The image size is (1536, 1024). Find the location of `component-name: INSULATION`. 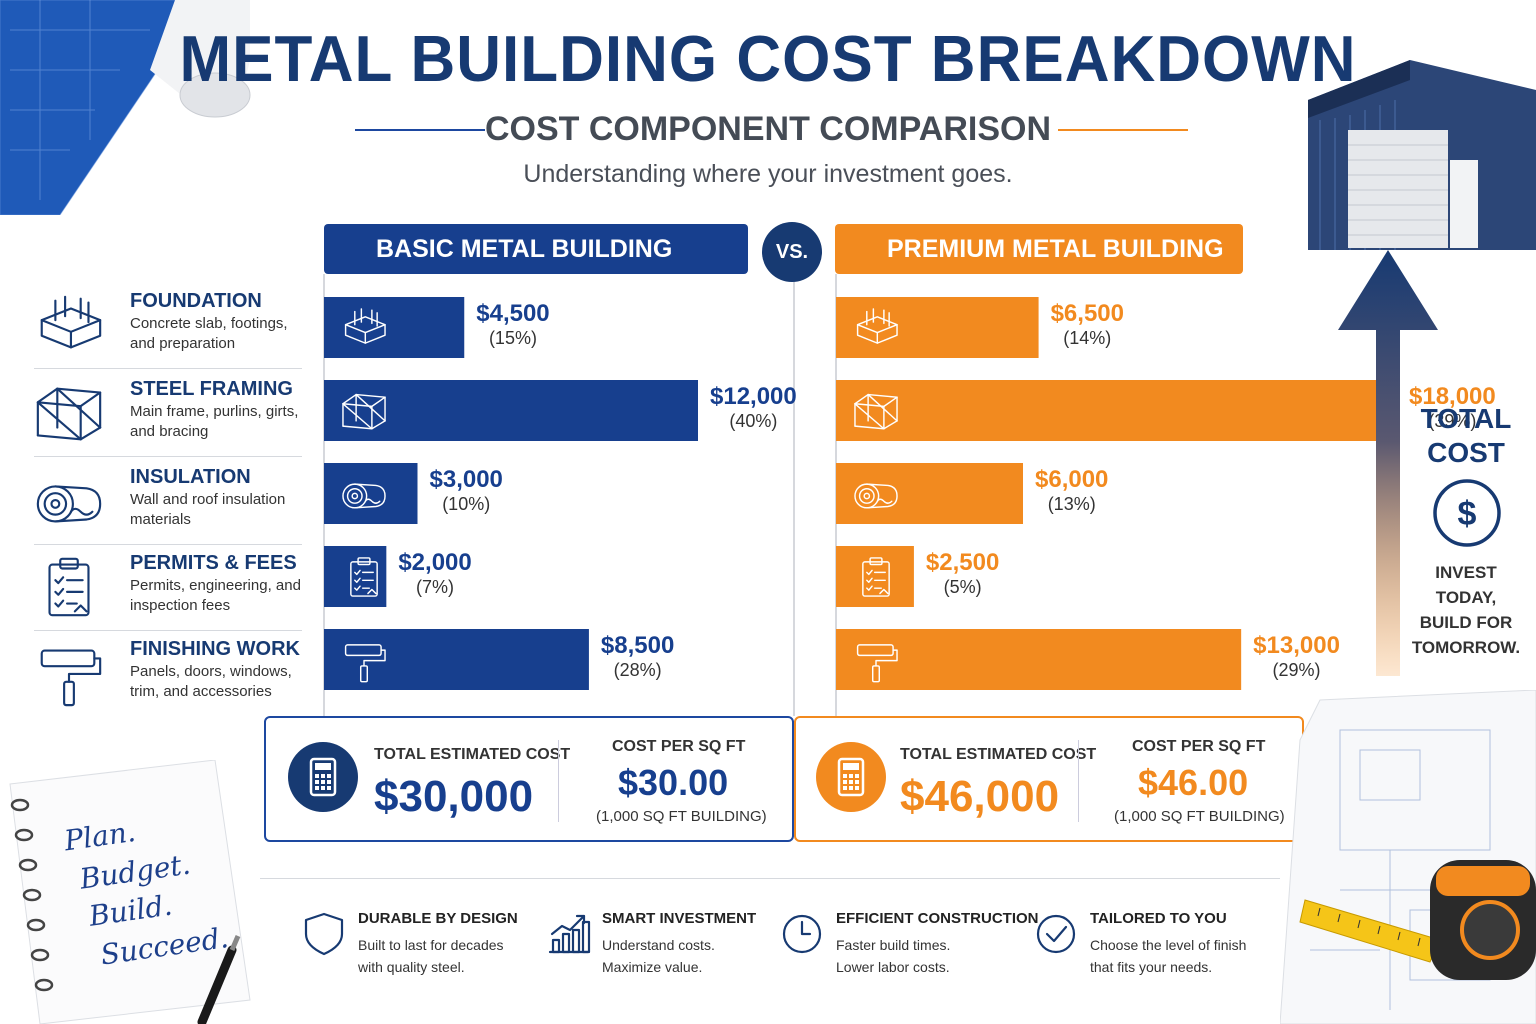

component-name: INSULATION is located at coordinates (190, 477).